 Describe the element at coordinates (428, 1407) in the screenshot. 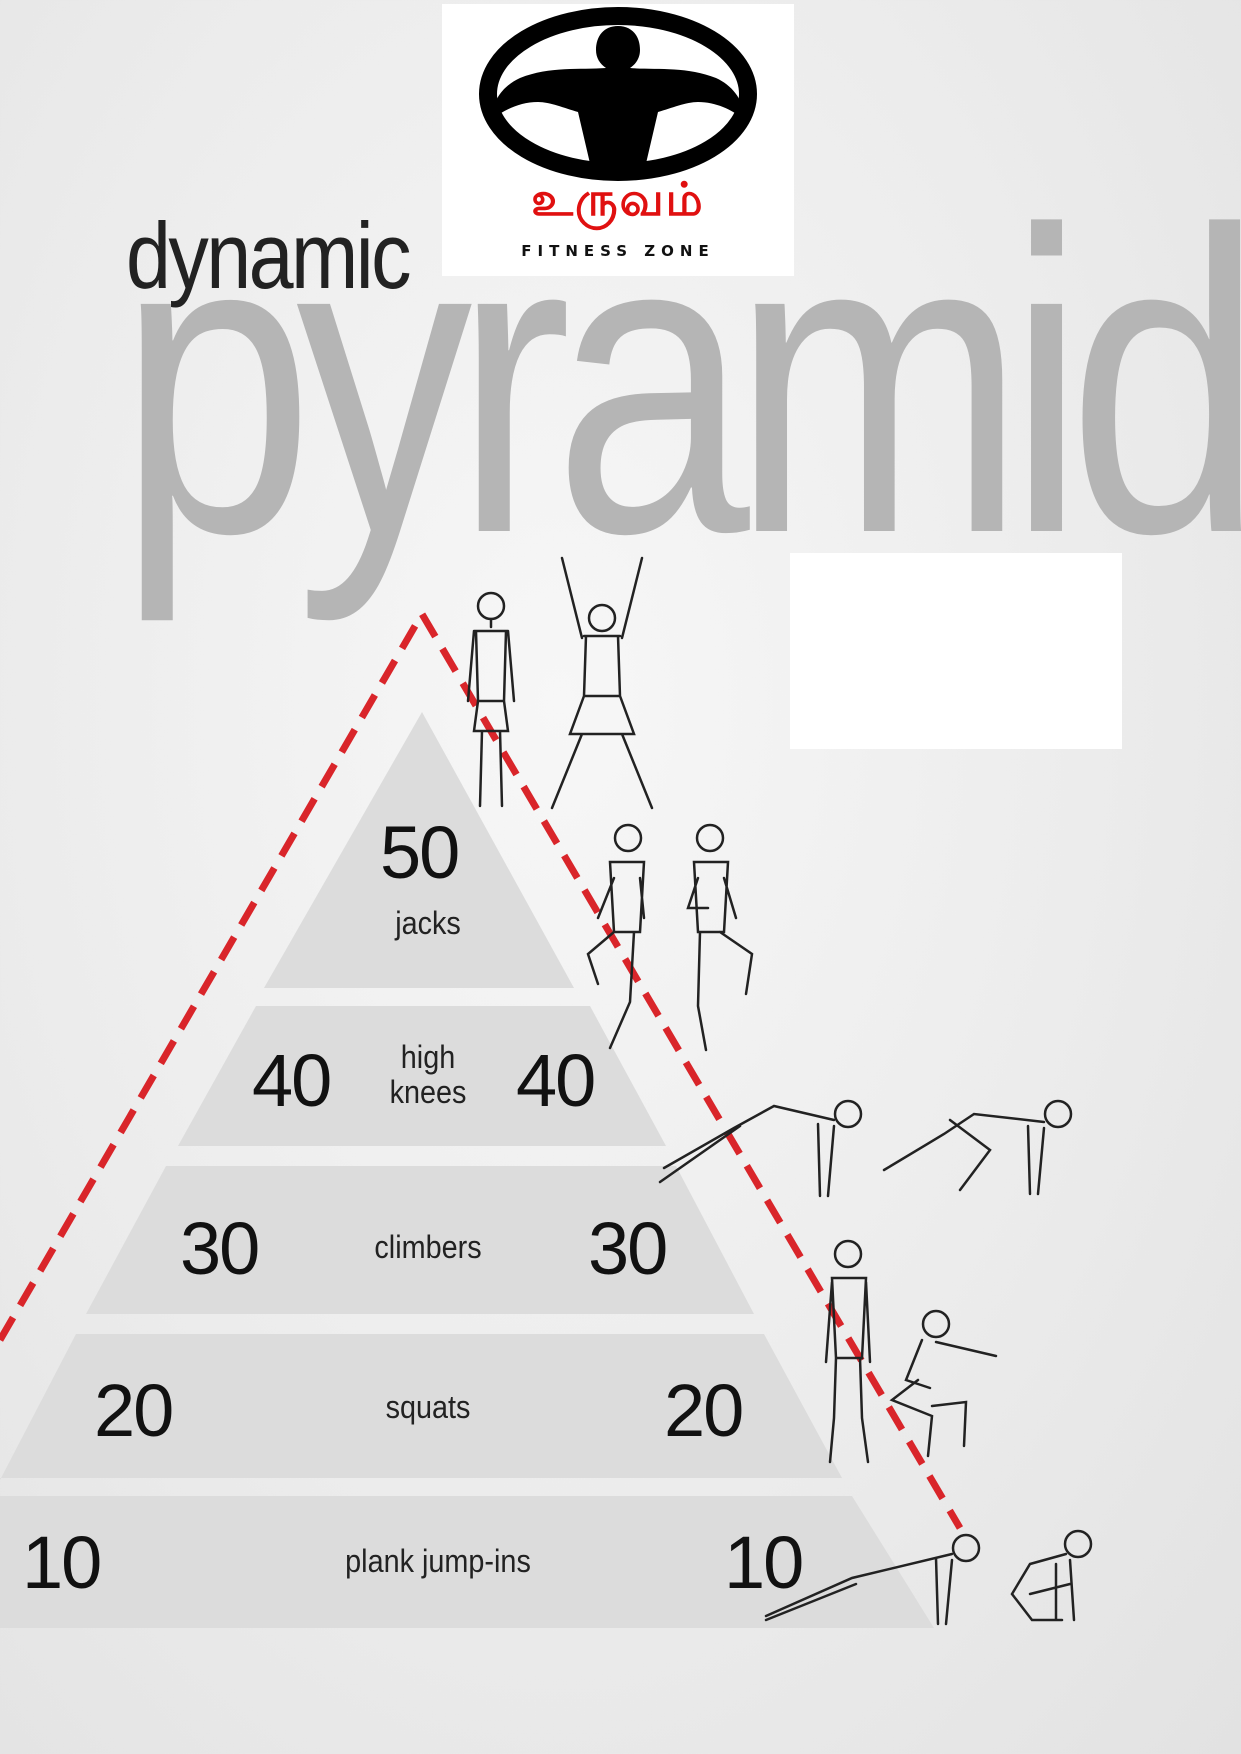

I see `tier-4-exercise: squats` at that location.